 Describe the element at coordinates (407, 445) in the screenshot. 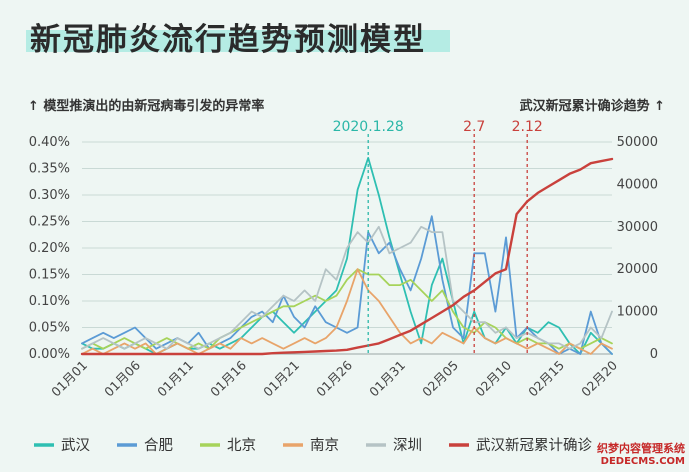

I see `legend-label: 深圳` at that location.